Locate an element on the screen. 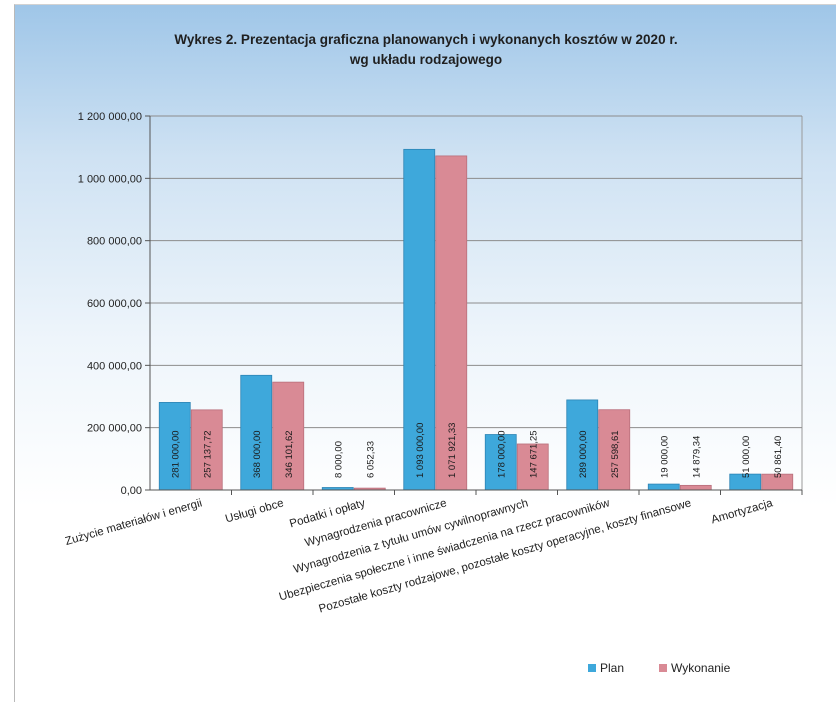  data-label-plan: 289 000,00 is located at coordinates (583, 454).